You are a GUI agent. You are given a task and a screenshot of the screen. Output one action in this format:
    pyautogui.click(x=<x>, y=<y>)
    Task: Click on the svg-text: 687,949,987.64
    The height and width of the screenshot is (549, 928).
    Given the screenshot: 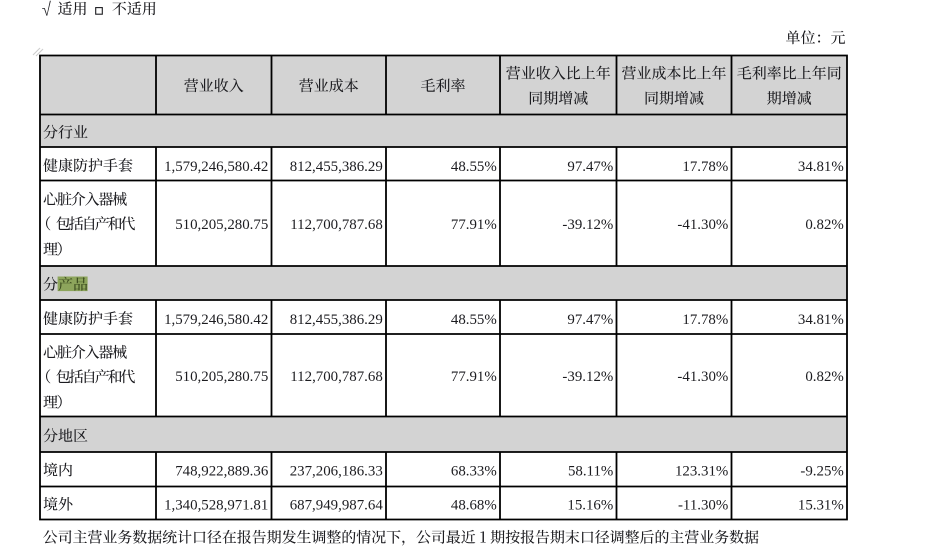 What is the action you would take?
    pyautogui.click(x=337, y=506)
    